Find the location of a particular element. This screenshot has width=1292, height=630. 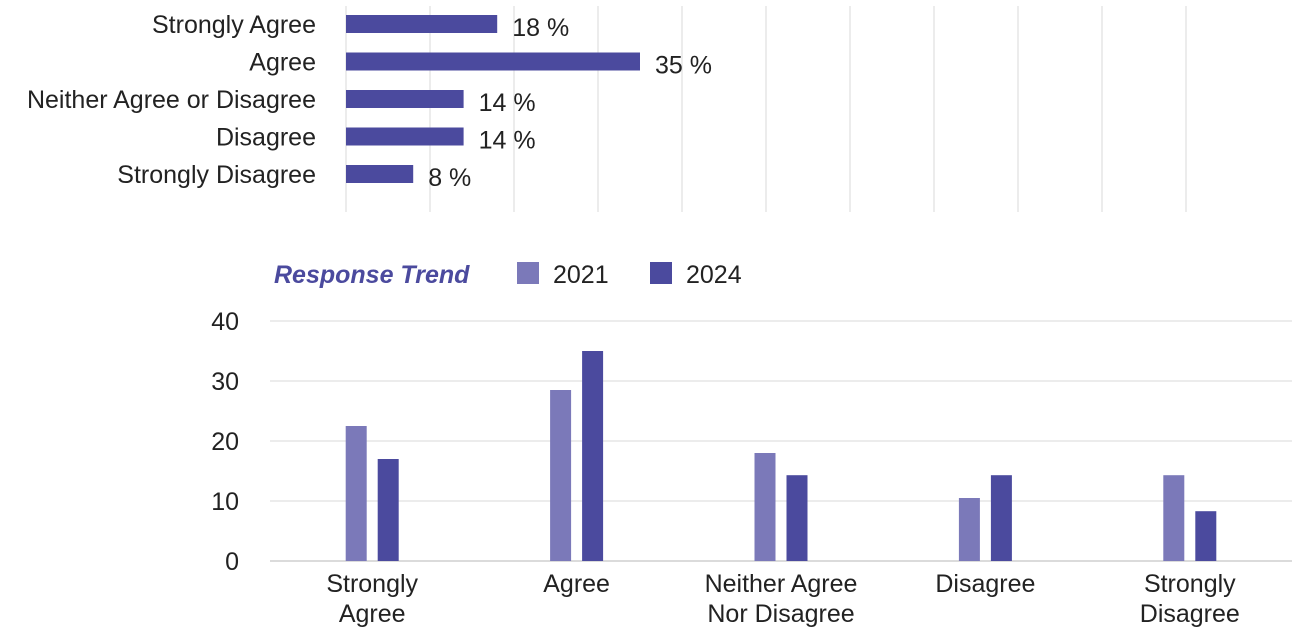

bar-2021-disagree is located at coordinates (969, 529).